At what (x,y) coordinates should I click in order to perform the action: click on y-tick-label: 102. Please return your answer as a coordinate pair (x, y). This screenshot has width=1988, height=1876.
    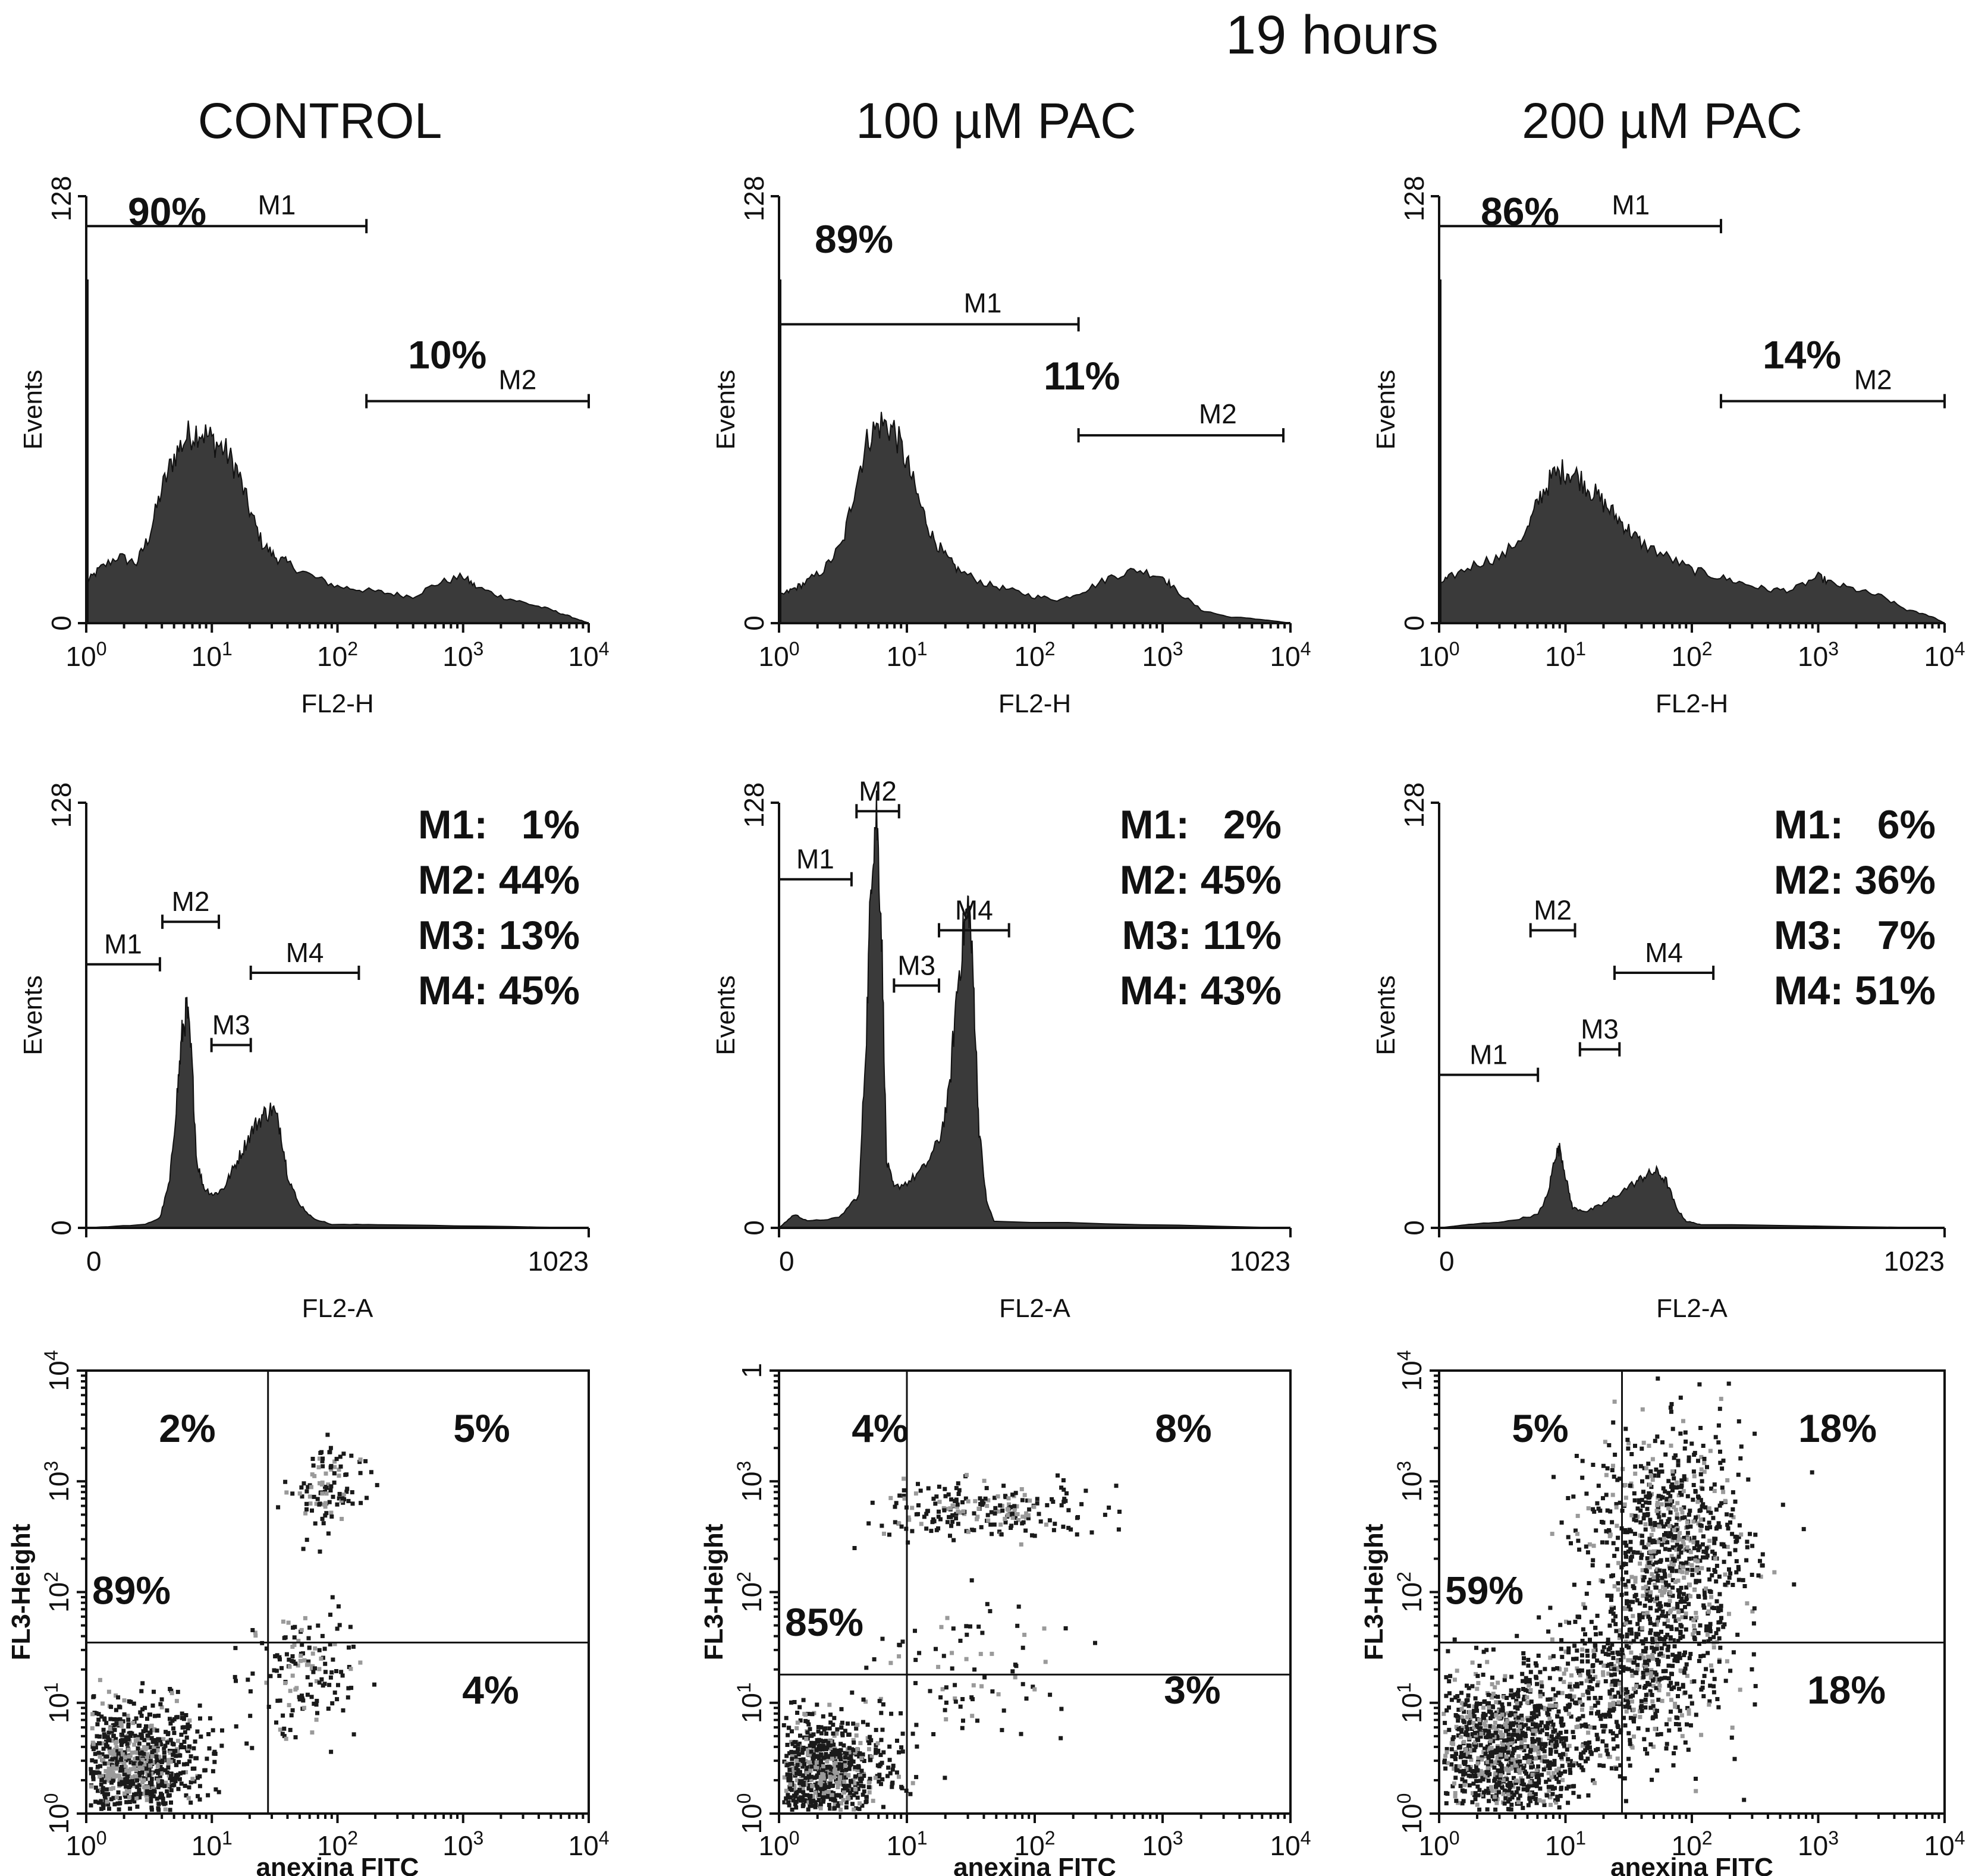
    Looking at the image, I should click on (57, 1592).